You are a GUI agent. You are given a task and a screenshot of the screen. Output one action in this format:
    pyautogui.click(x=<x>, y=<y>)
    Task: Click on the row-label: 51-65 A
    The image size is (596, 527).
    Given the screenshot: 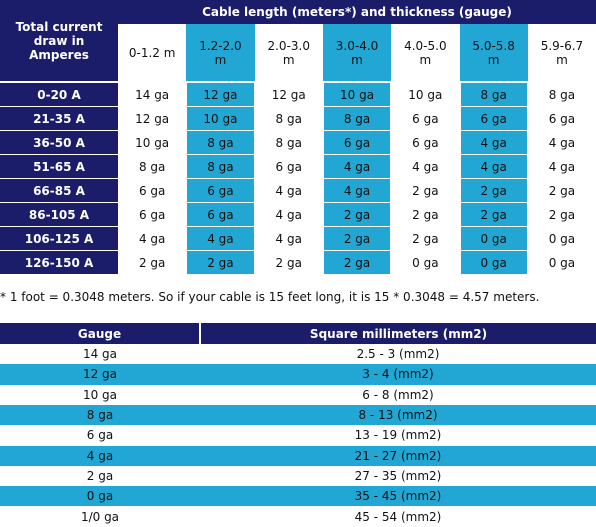 What is the action you would take?
    pyautogui.click(x=59, y=166)
    